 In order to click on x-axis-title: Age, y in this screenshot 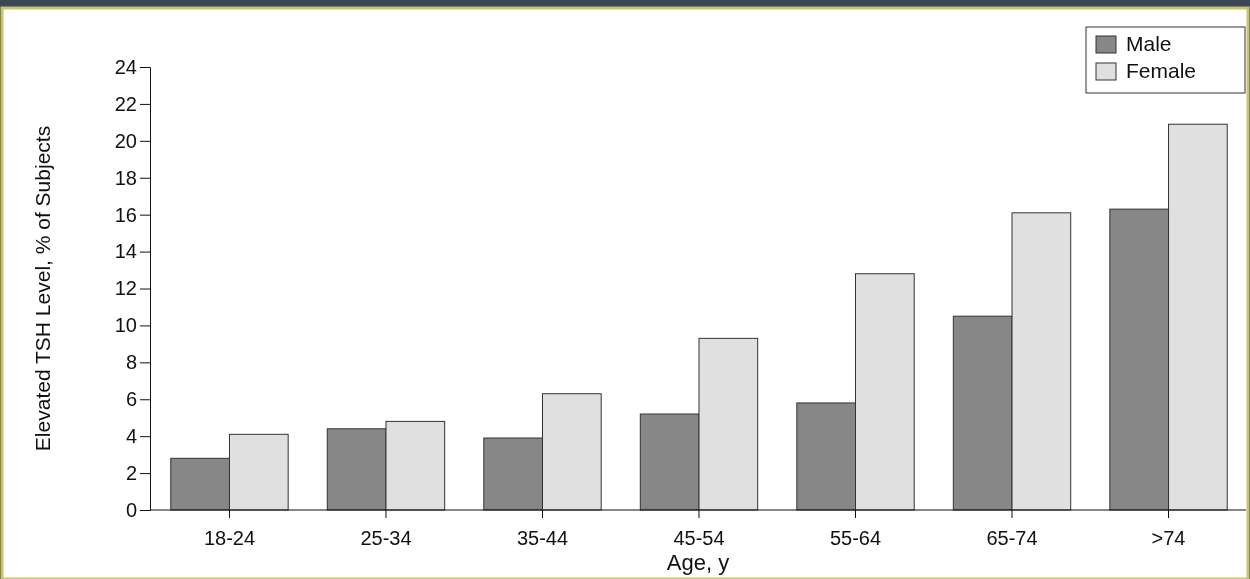, I will do `click(698, 562)`.